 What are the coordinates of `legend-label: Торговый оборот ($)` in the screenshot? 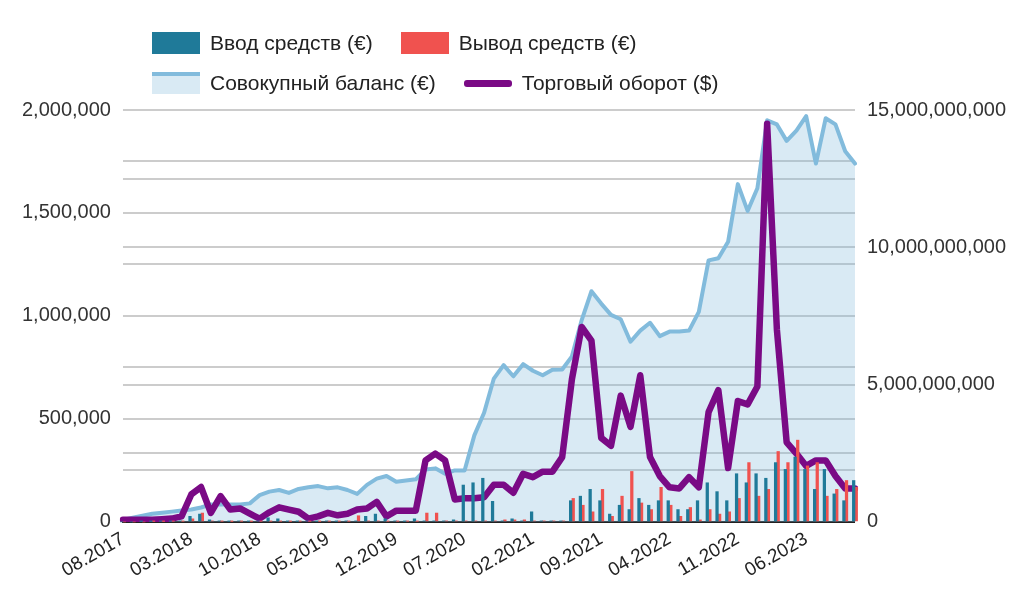 It's located at (620, 83).